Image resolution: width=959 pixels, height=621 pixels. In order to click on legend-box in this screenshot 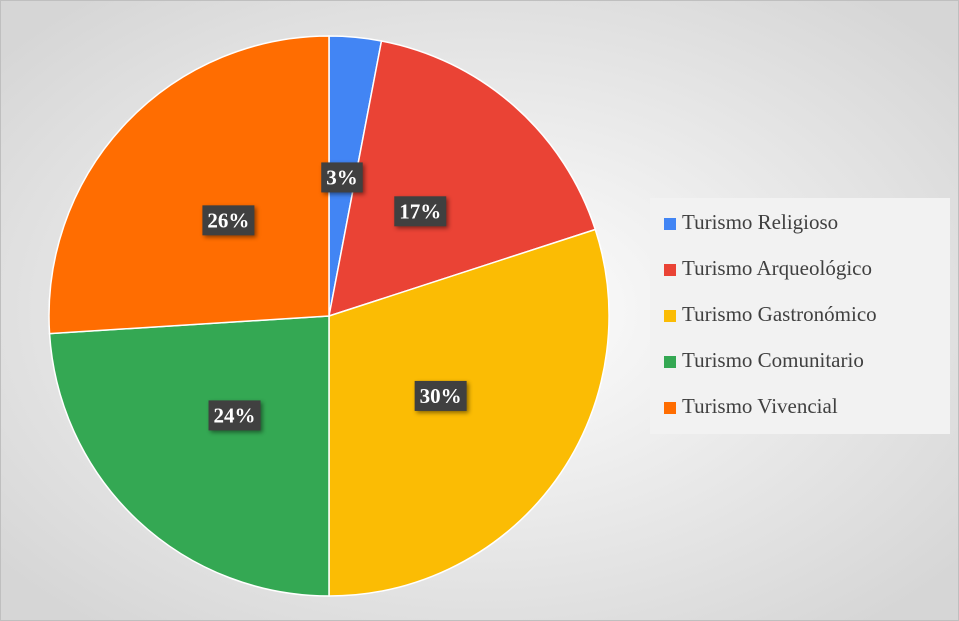, I will do `click(800, 316)`.